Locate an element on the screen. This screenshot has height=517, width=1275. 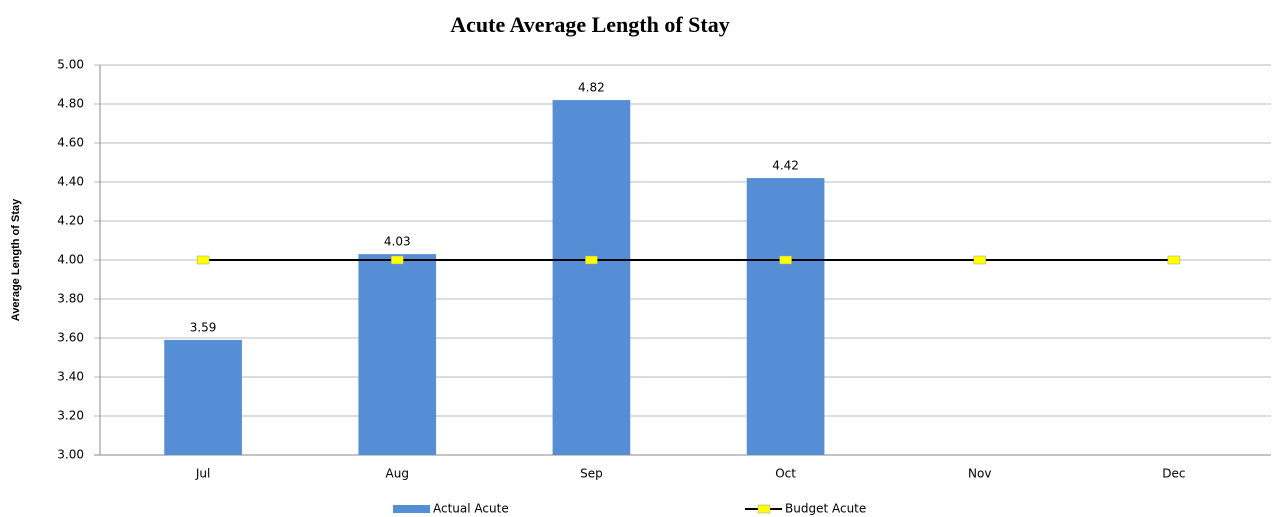
x-tick-label: Oct is located at coordinates (785, 474).